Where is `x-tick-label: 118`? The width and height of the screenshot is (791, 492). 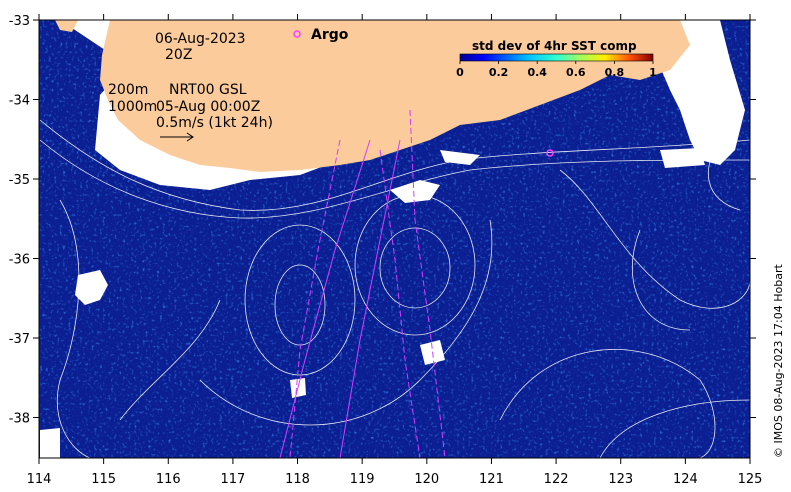 x-tick-label: 118 is located at coordinates (297, 479).